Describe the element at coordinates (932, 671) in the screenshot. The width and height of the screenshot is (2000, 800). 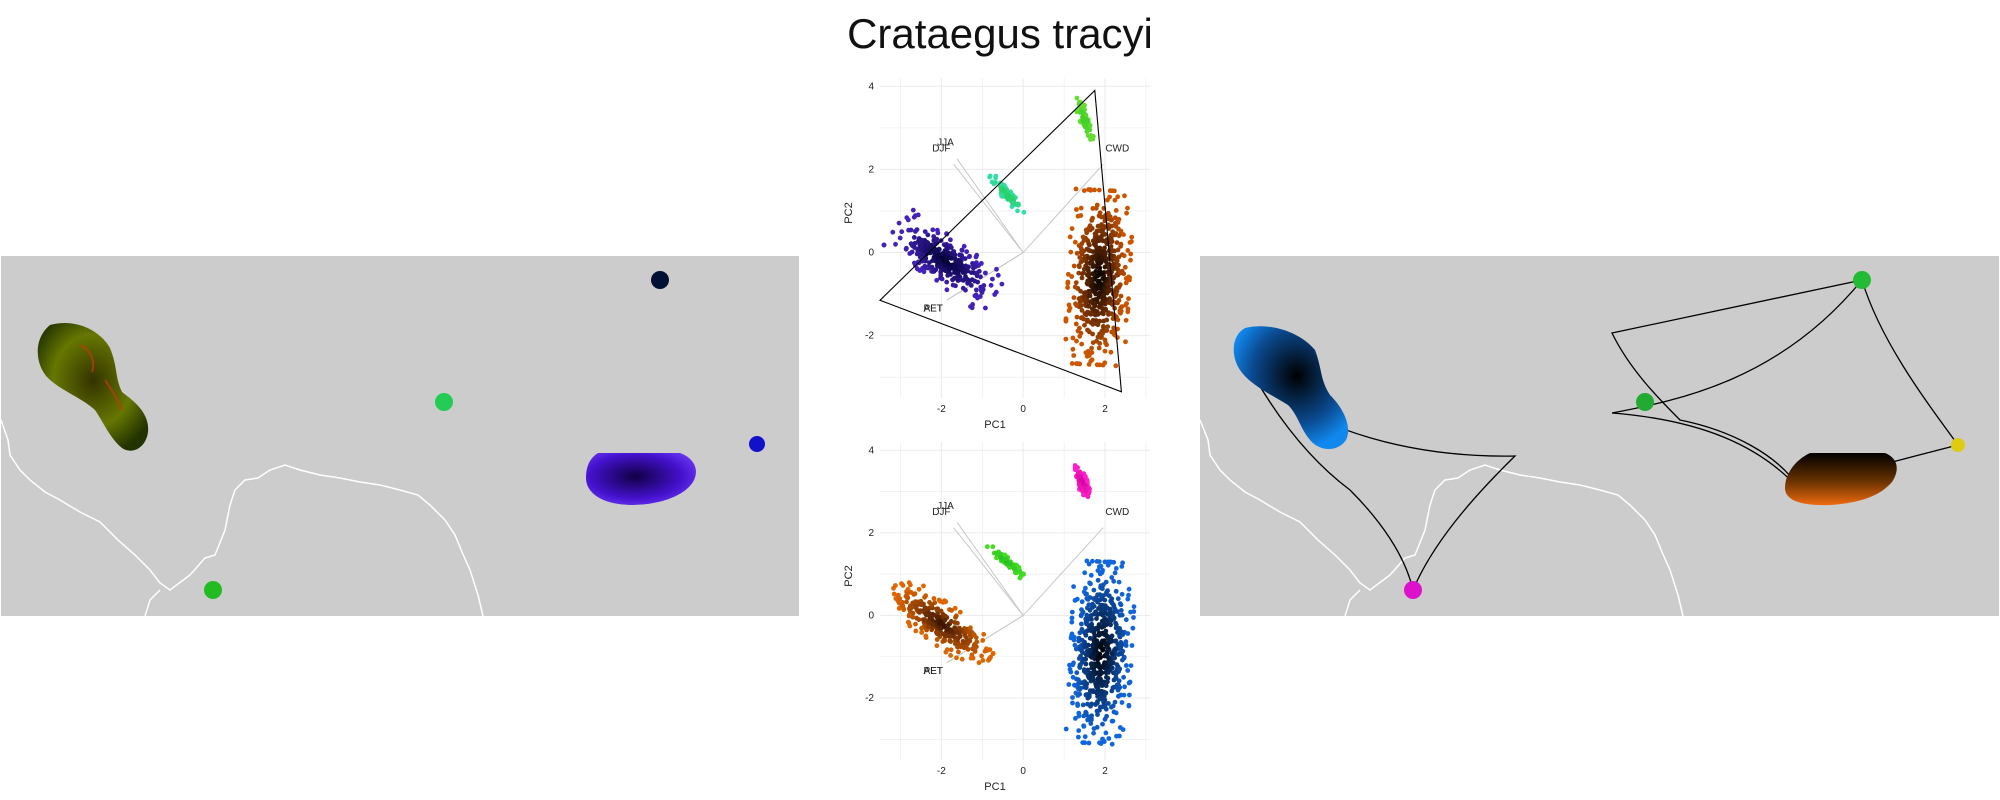
I see `pca-bottom-vector-label-pet: PET` at that location.